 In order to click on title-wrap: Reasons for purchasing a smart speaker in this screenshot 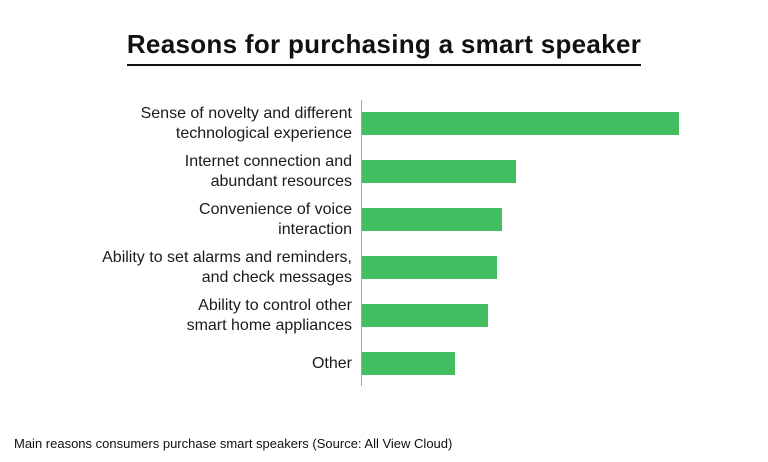, I will do `click(384, 48)`.